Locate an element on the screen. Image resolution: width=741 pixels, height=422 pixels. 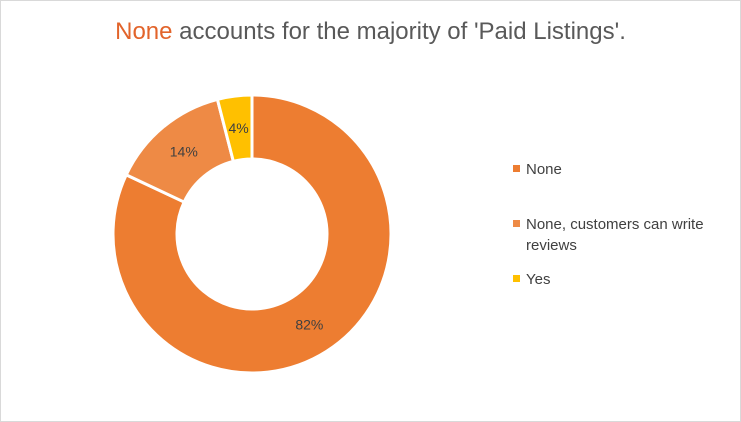
legend-label-none: None is located at coordinates (544, 169).